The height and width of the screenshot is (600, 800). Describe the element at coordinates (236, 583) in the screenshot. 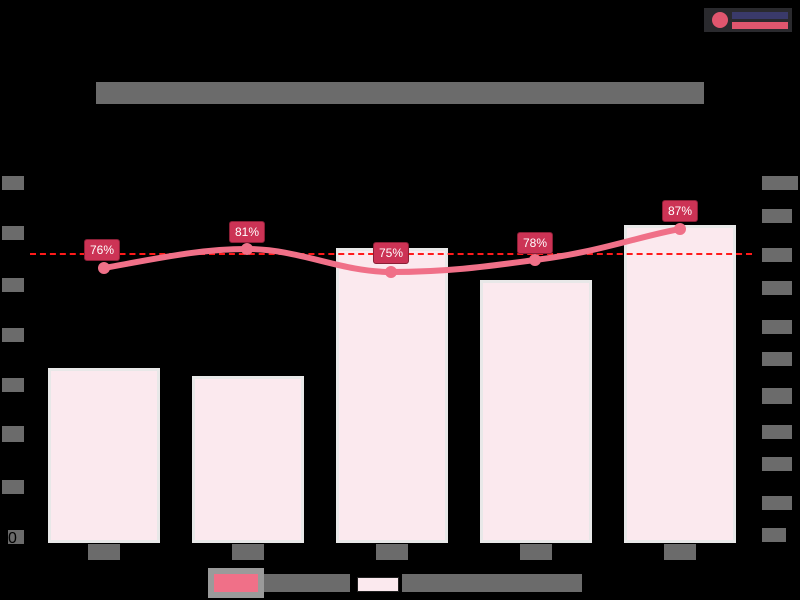

I see `legend-swatch-line` at that location.